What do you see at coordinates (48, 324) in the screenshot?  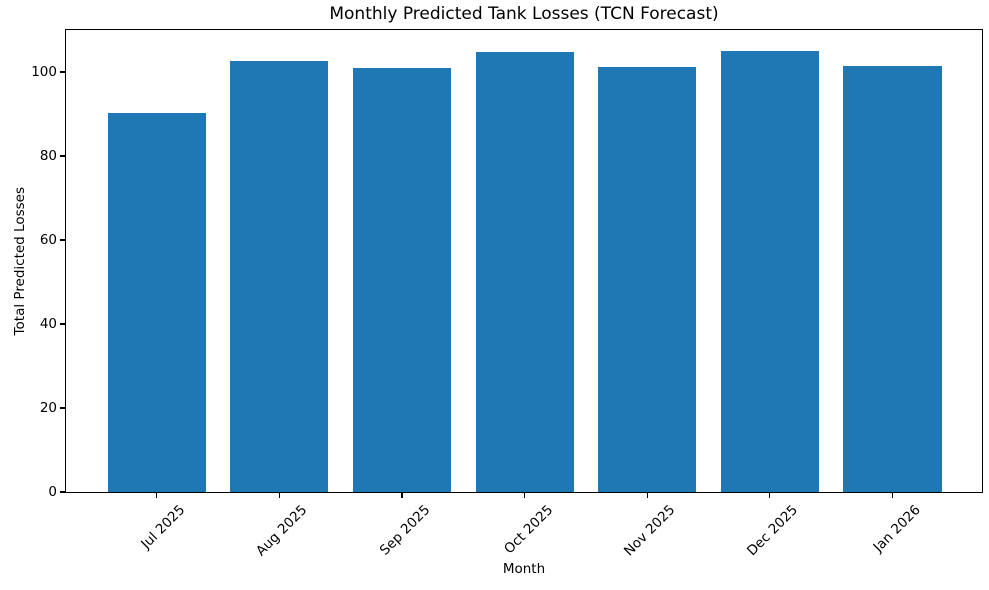 I see `y-tick-label: 40` at bounding box center [48, 324].